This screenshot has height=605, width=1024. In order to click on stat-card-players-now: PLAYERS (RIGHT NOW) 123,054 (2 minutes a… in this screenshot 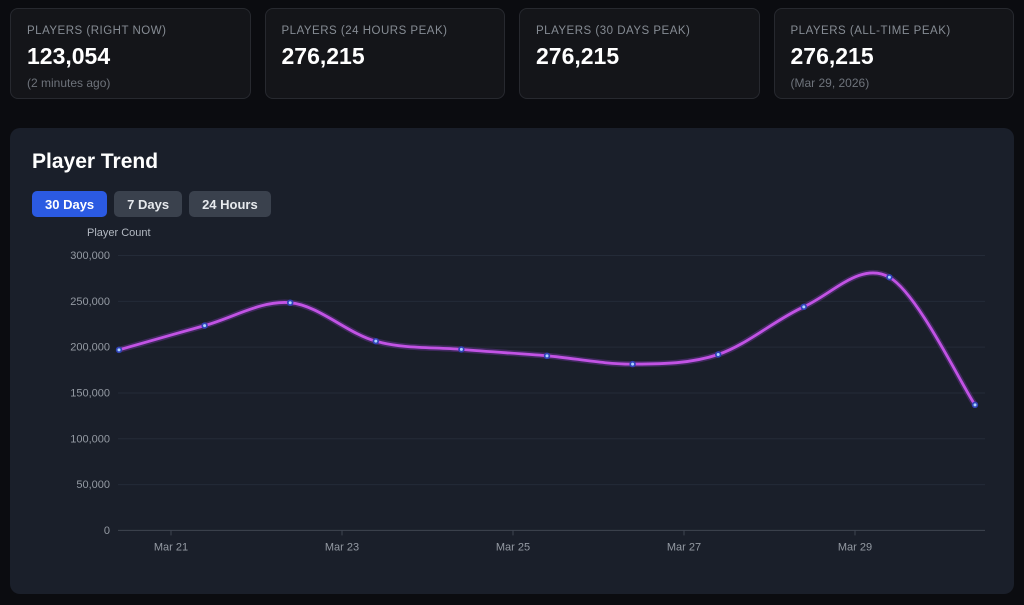, I will do `click(130, 53)`.